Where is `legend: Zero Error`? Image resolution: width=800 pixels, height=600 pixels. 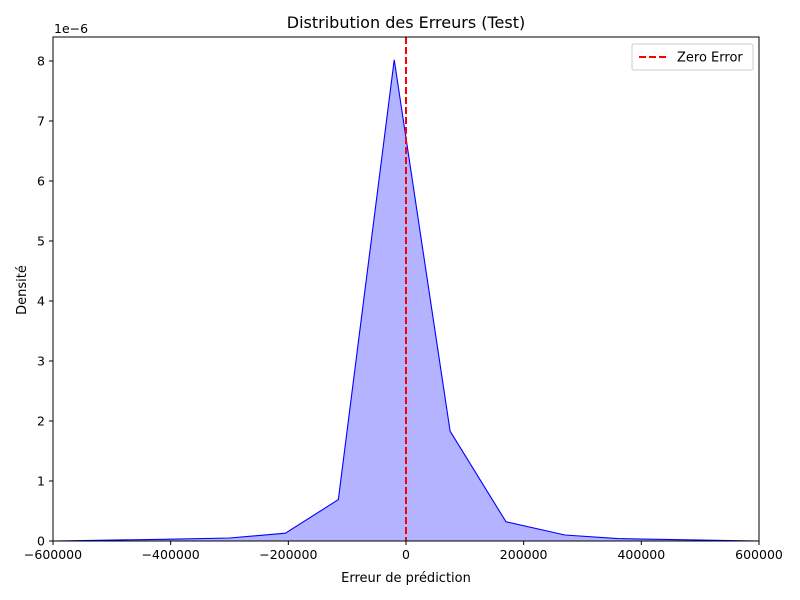
legend: Zero Error is located at coordinates (692, 57).